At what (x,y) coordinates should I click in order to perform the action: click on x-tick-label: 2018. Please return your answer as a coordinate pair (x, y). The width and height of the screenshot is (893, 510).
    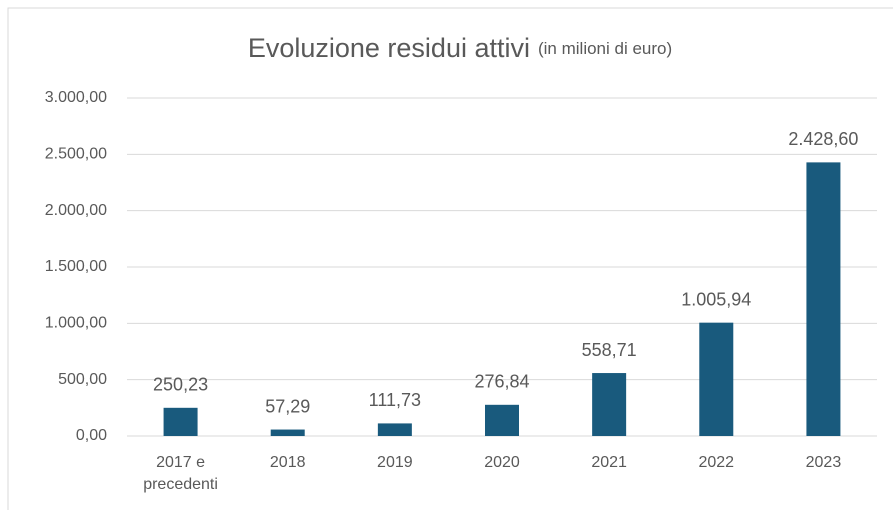
    Looking at the image, I should click on (287, 462).